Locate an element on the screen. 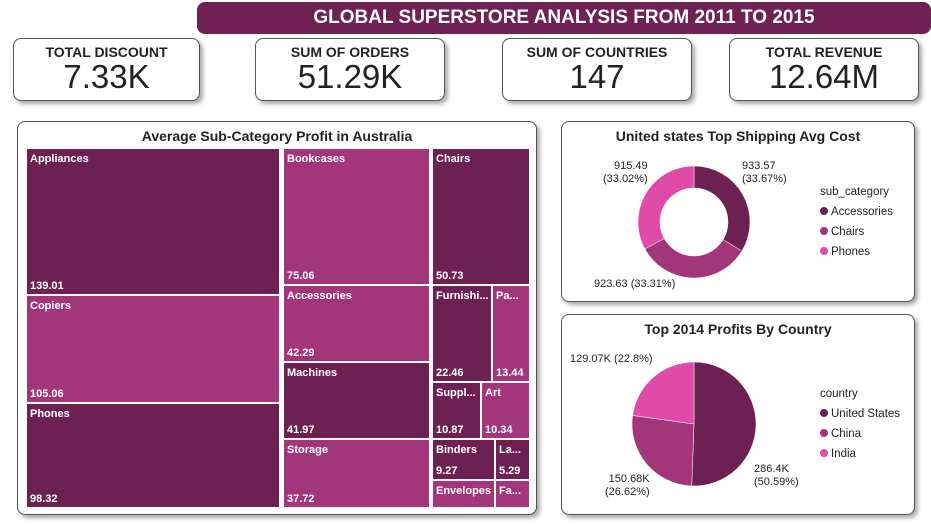  treemap-tile-supplies: Suppl... 10.87 is located at coordinates (456, 410).